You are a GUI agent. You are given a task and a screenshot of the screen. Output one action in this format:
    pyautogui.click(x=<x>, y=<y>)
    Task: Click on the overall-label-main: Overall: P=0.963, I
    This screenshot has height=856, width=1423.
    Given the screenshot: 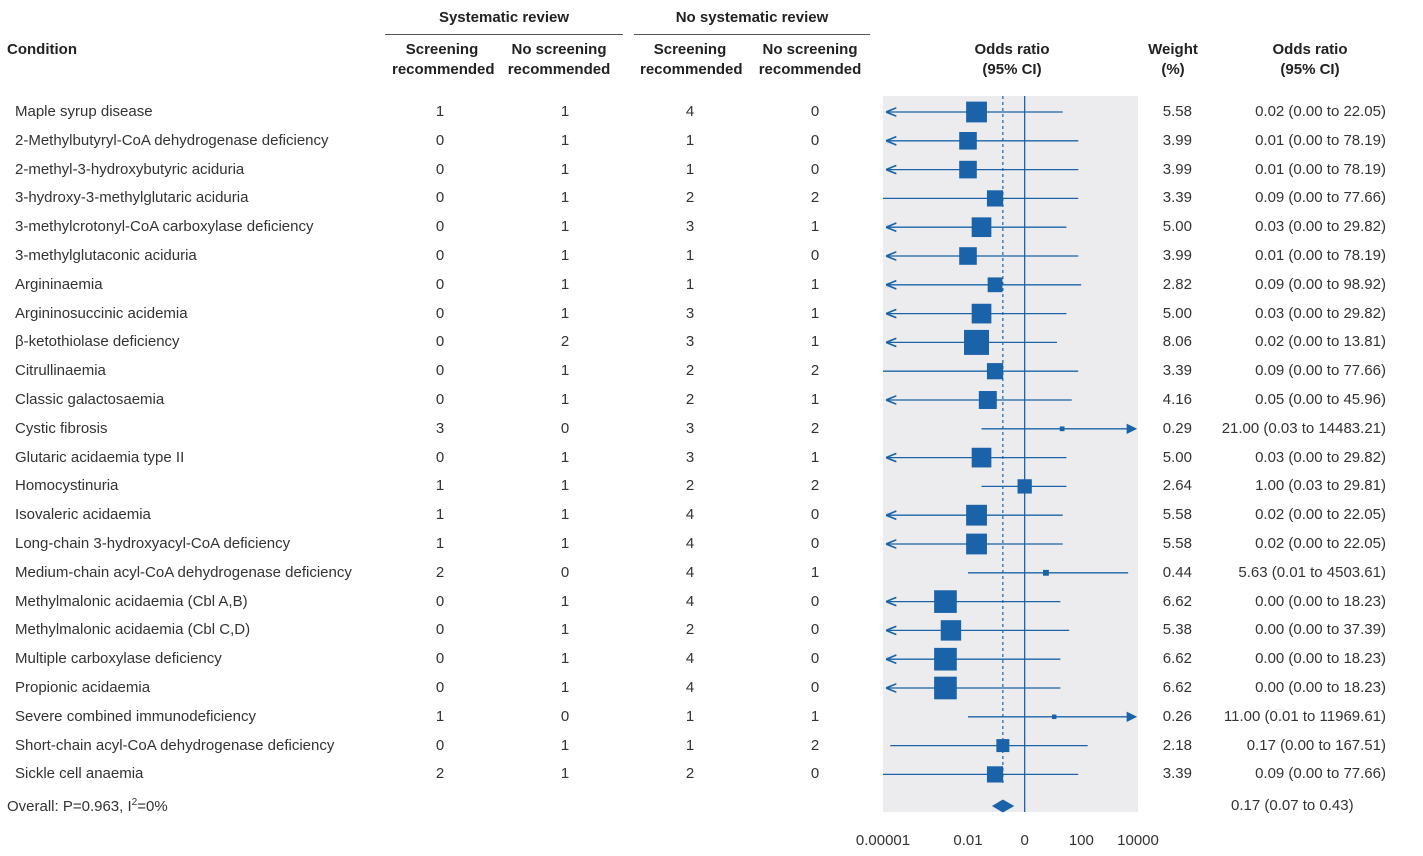 What is the action you would take?
    pyautogui.click(x=69, y=806)
    